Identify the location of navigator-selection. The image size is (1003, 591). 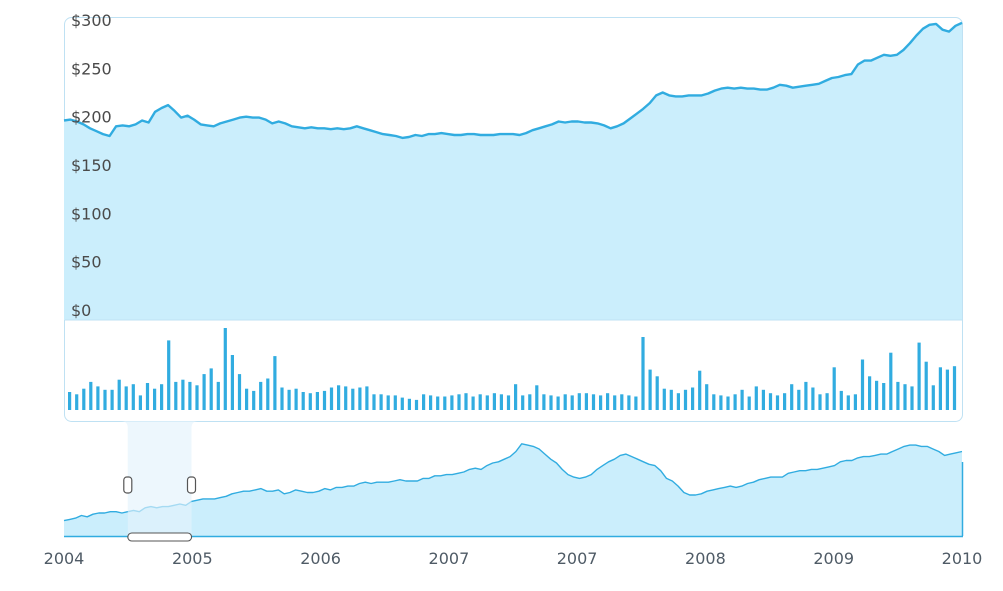
(159, 478).